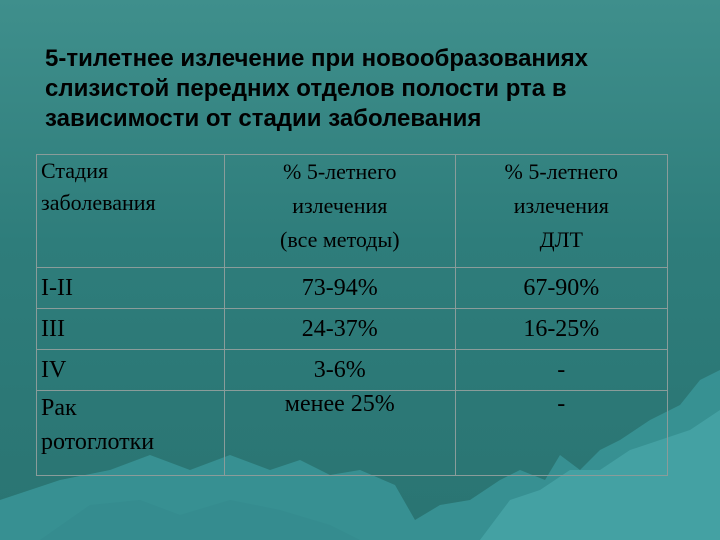 This screenshot has height=540, width=720. I want to click on row-stage: III, so click(130, 329).